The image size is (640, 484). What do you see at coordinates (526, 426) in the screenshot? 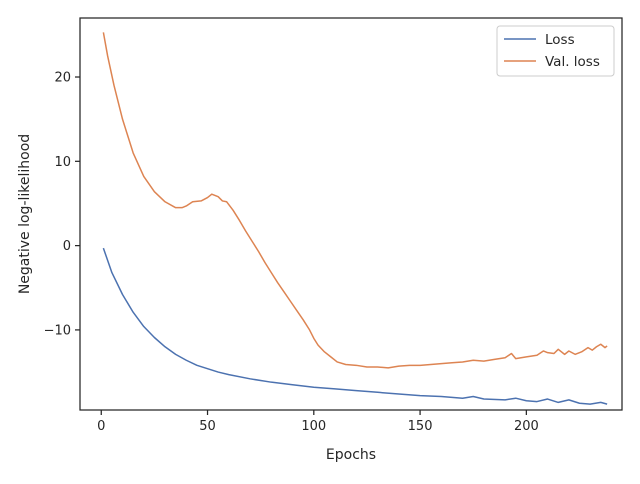
I see `x-tick-label: 200` at bounding box center [526, 426].